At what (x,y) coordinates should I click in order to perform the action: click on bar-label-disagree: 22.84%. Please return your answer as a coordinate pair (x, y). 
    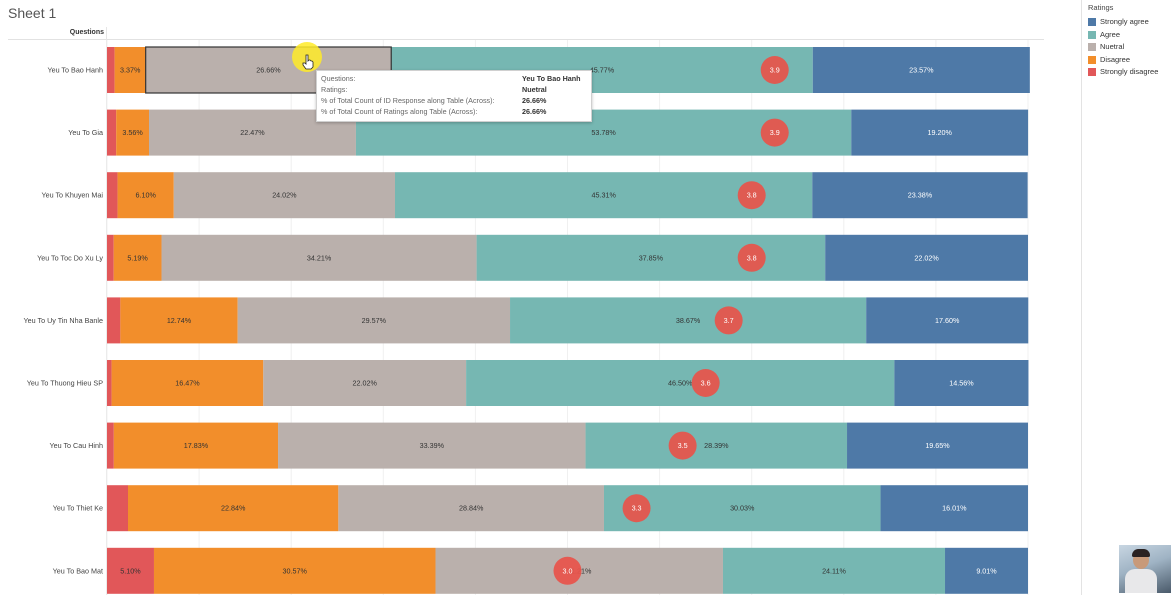
    Looking at the image, I should click on (233, 508).